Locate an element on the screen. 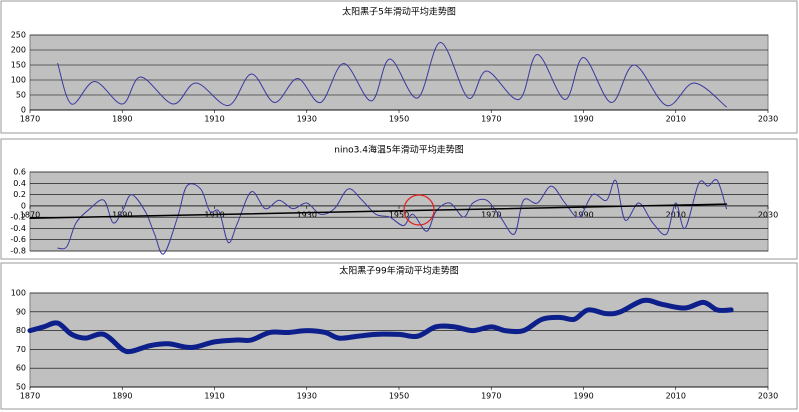  y-tick-label: 80 is located at coordinates (21, 330).